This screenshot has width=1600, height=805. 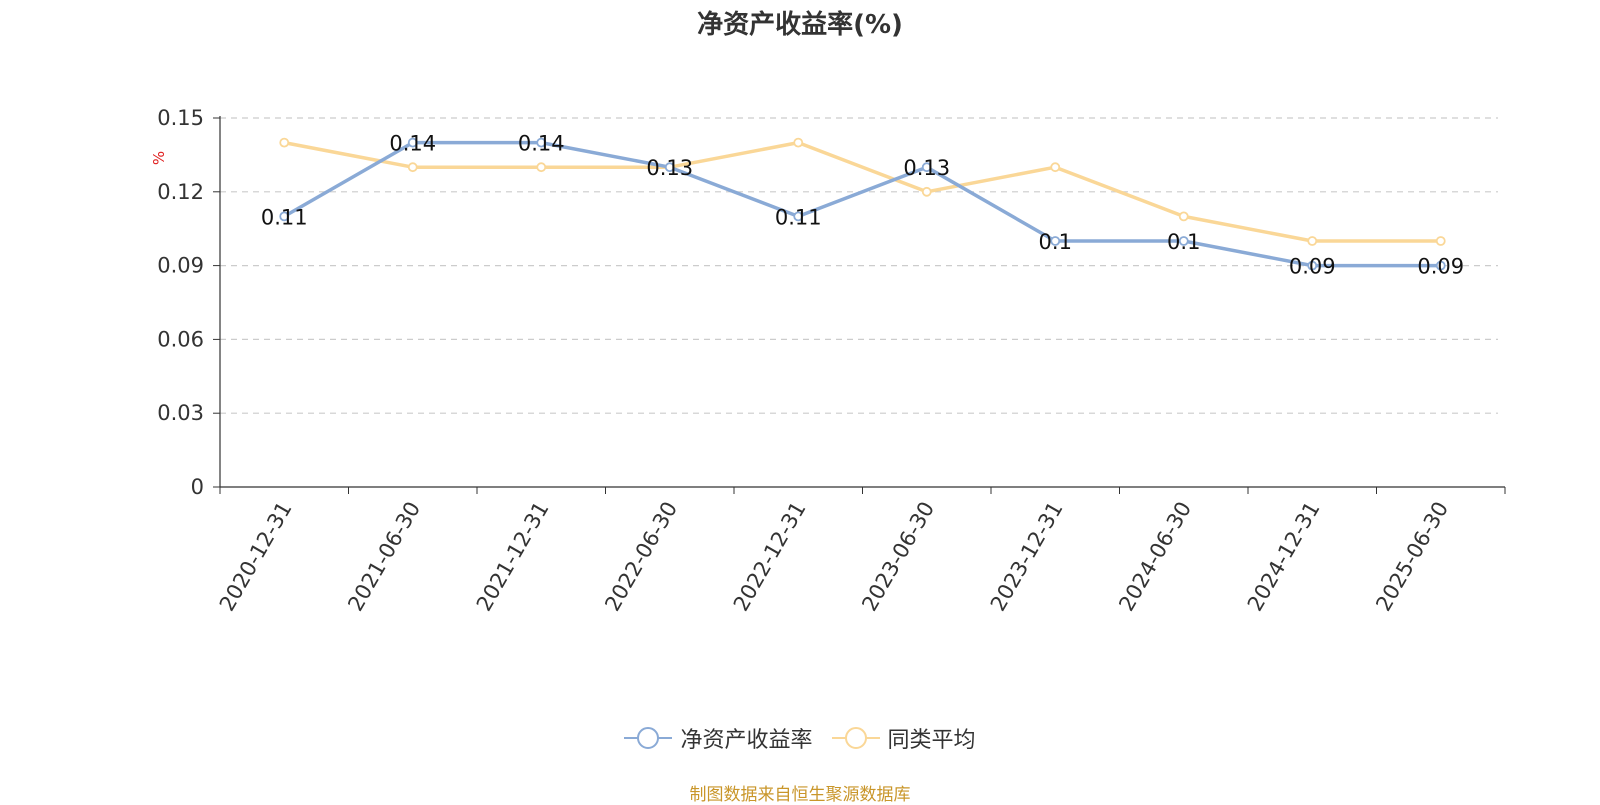 I want to click on x-tick-label: 2022-06-30, so click(x=641, y=557).